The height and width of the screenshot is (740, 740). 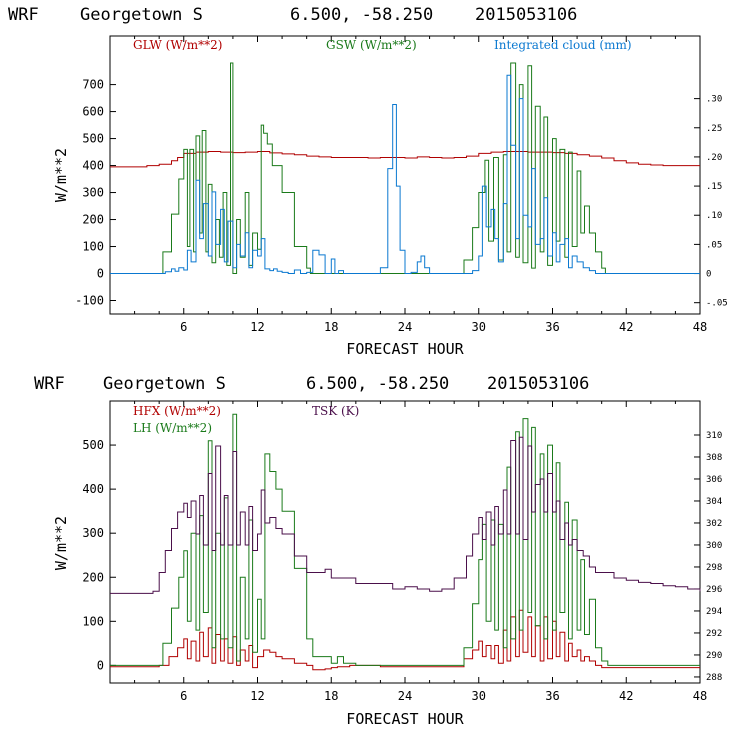 I want to click on panel-2-y2-ticks: 288 290 292 294 296 298 300 302 304 306 308 310, so click(x=708, y=557).